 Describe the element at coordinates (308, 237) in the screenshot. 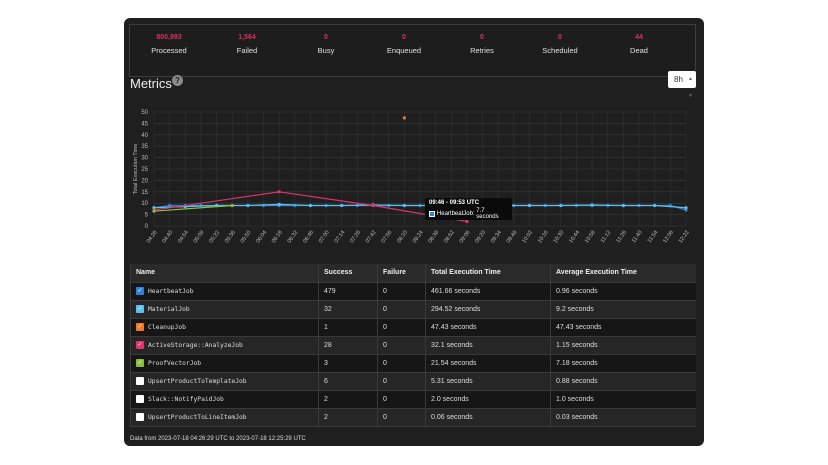

I see `x-tick-label: 06:46` at that location.